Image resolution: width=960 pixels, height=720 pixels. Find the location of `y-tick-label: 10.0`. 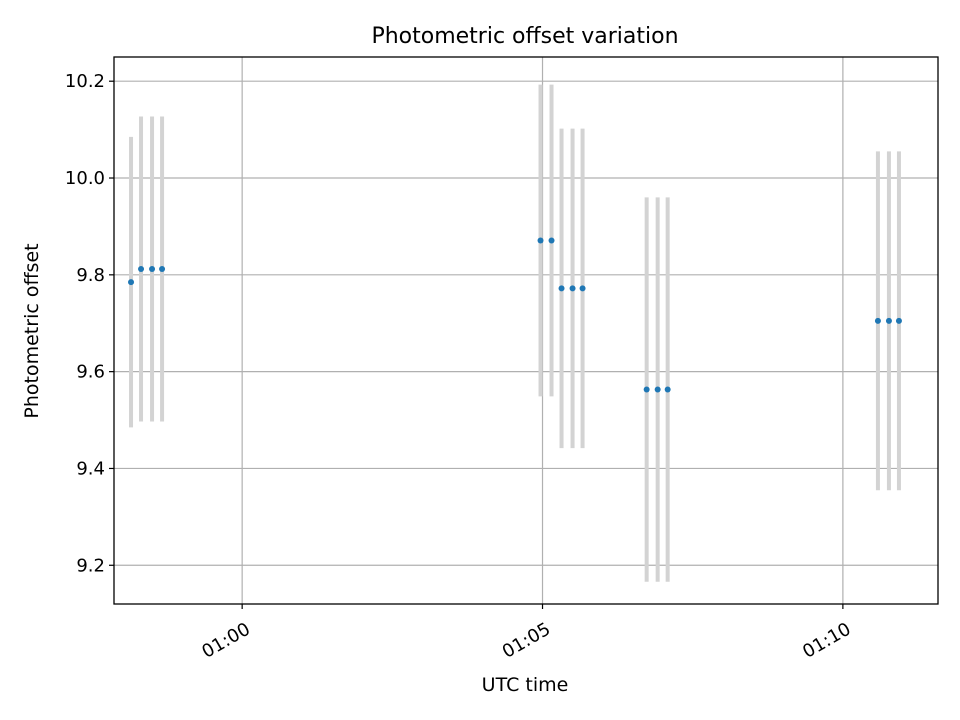

y-tick-label: 10.0 is located at coordinates (85, 178).